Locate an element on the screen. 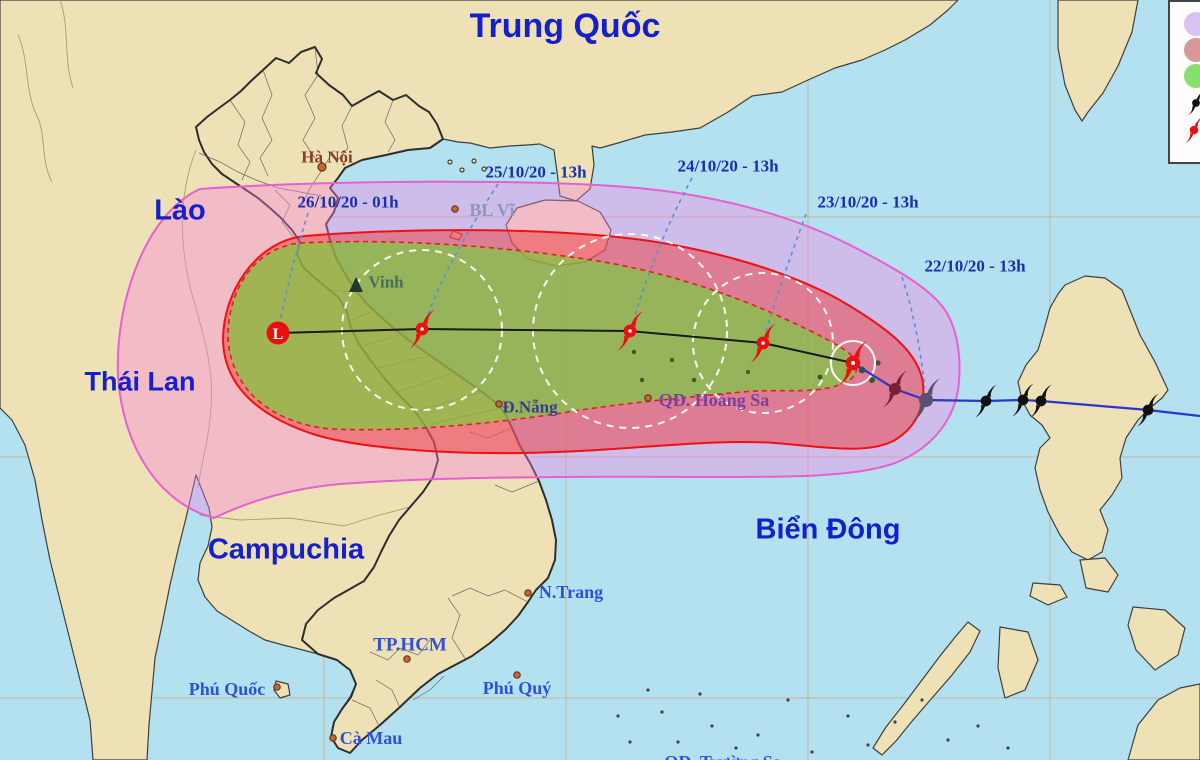  date-label-26-10: 26/10/20 - 01h is located at coordinates (348, 202).